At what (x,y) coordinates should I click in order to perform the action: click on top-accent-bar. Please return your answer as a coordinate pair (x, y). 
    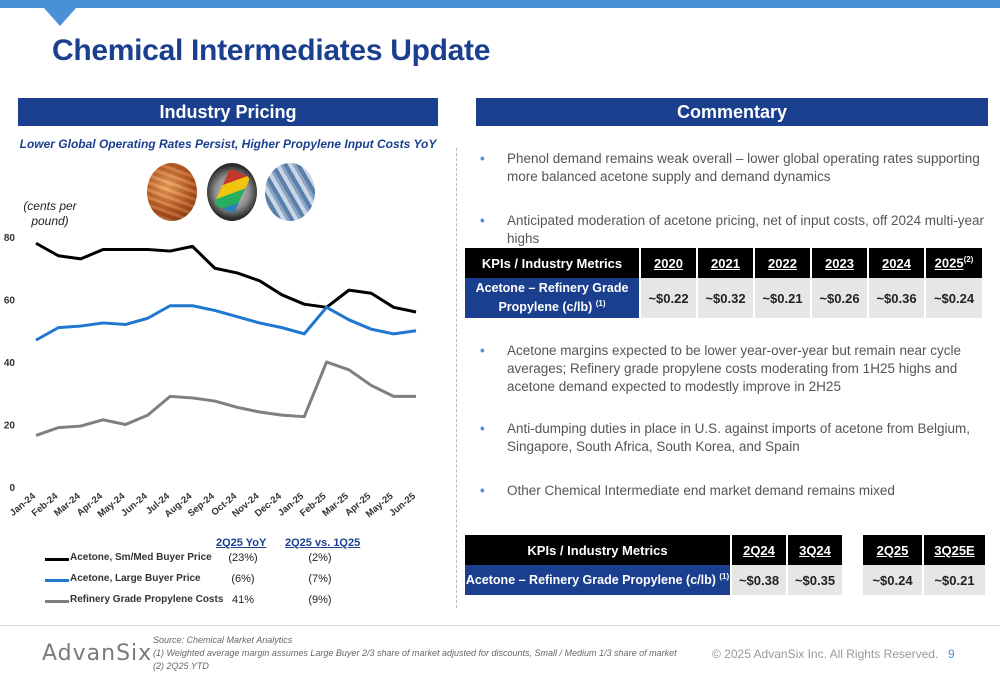
    Looking at the image, I should click on (500, 4).